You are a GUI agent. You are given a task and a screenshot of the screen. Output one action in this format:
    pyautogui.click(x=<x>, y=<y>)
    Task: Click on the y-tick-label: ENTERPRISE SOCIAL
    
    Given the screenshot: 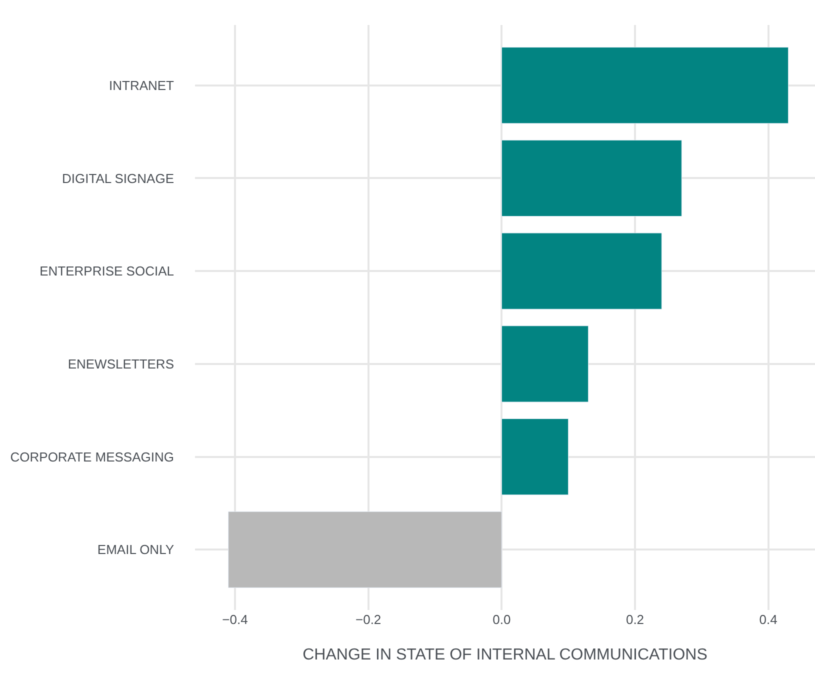 What is the action you would take?
    pyautogui.click(x=107, y=271)
    